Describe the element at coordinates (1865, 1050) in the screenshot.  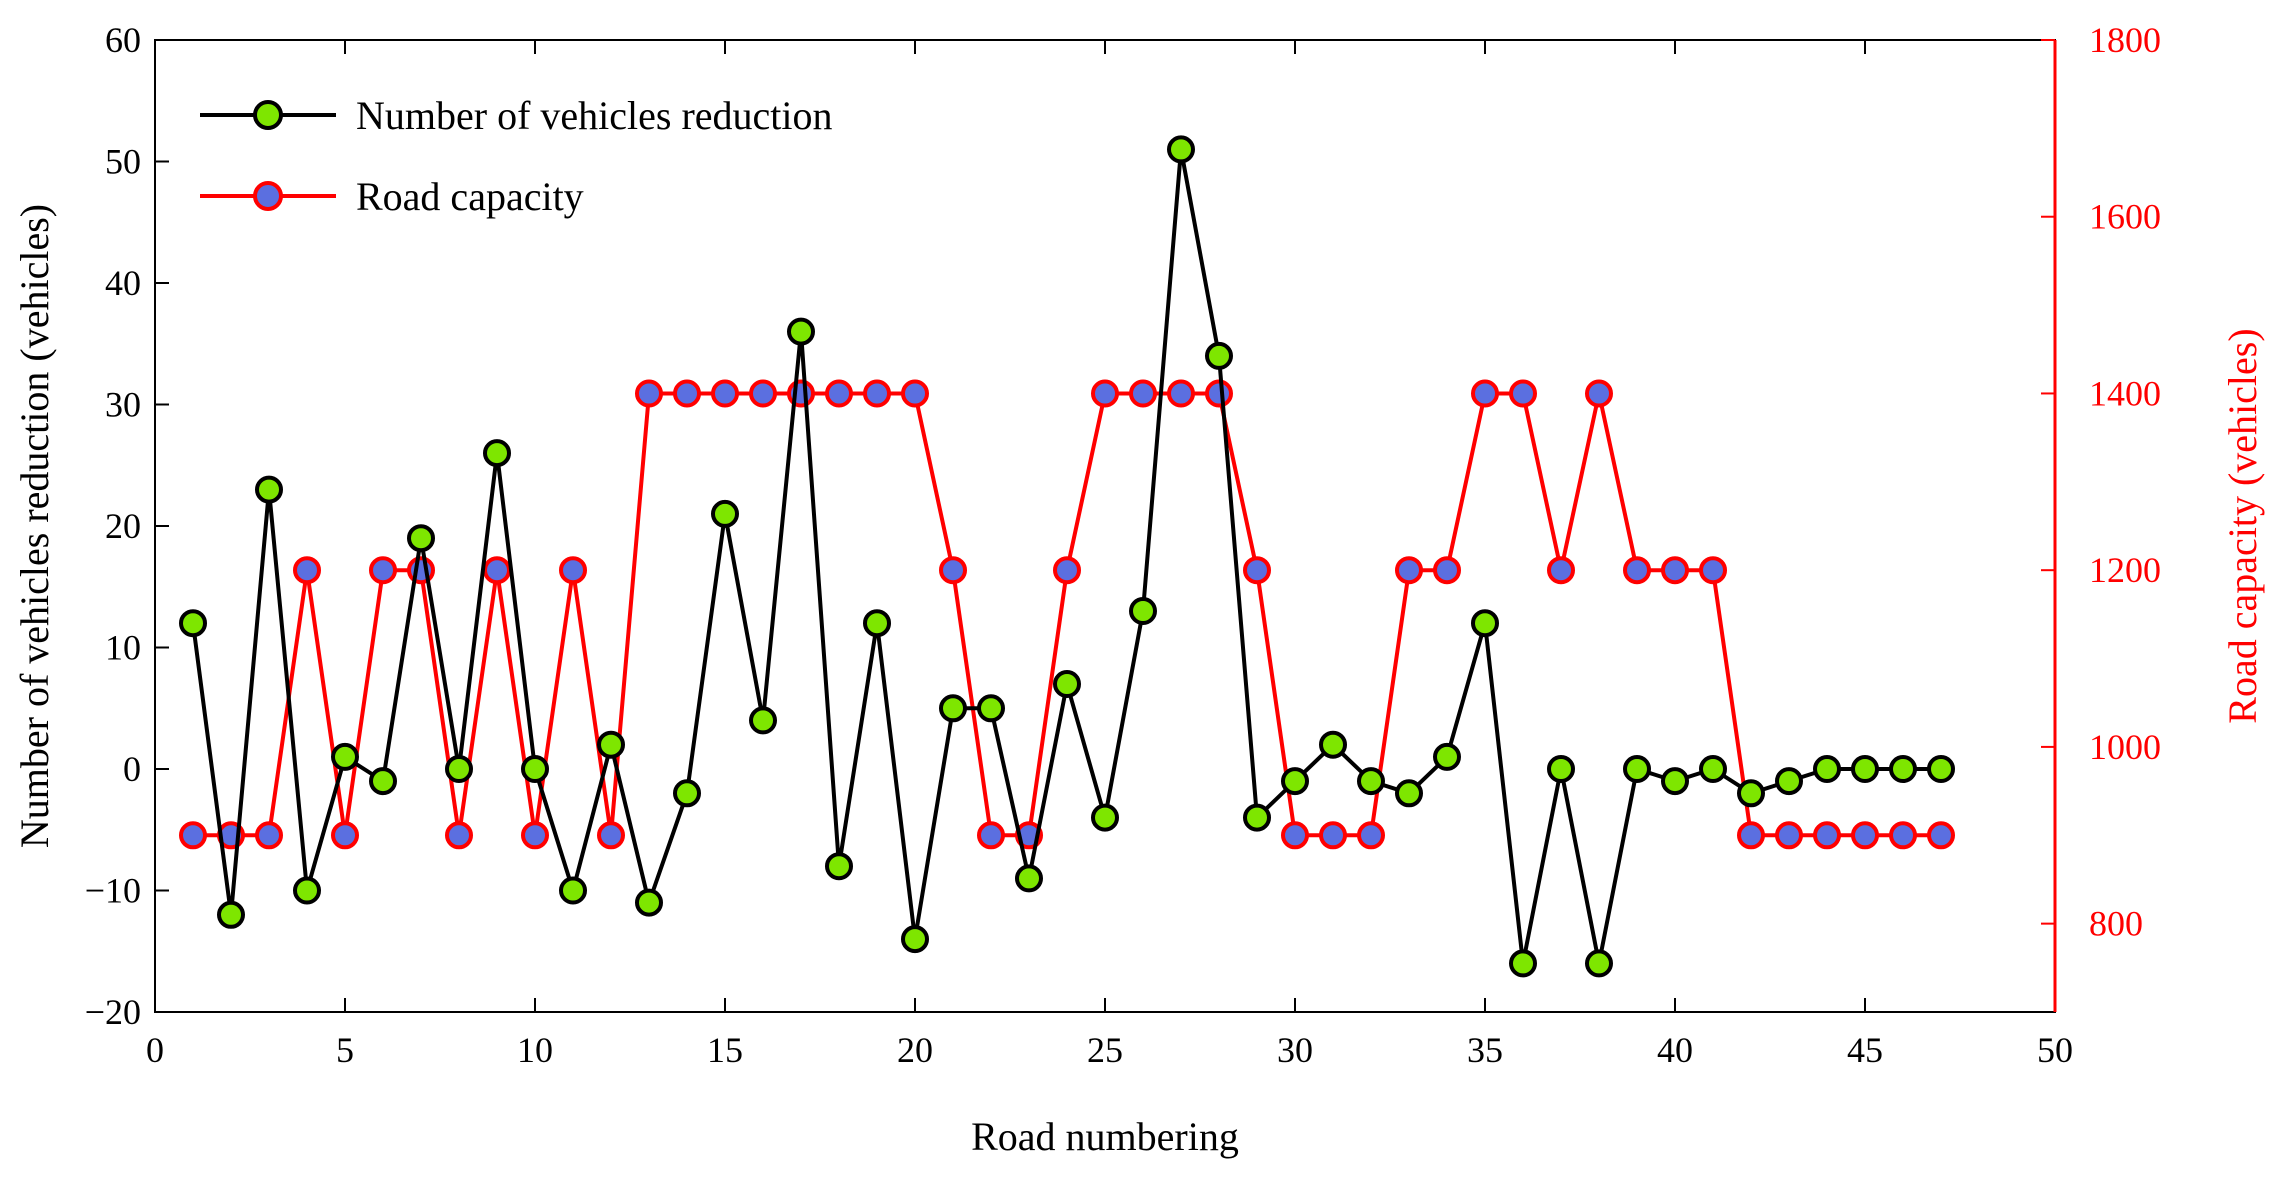
I see `x-tick-label: 45` at that location.